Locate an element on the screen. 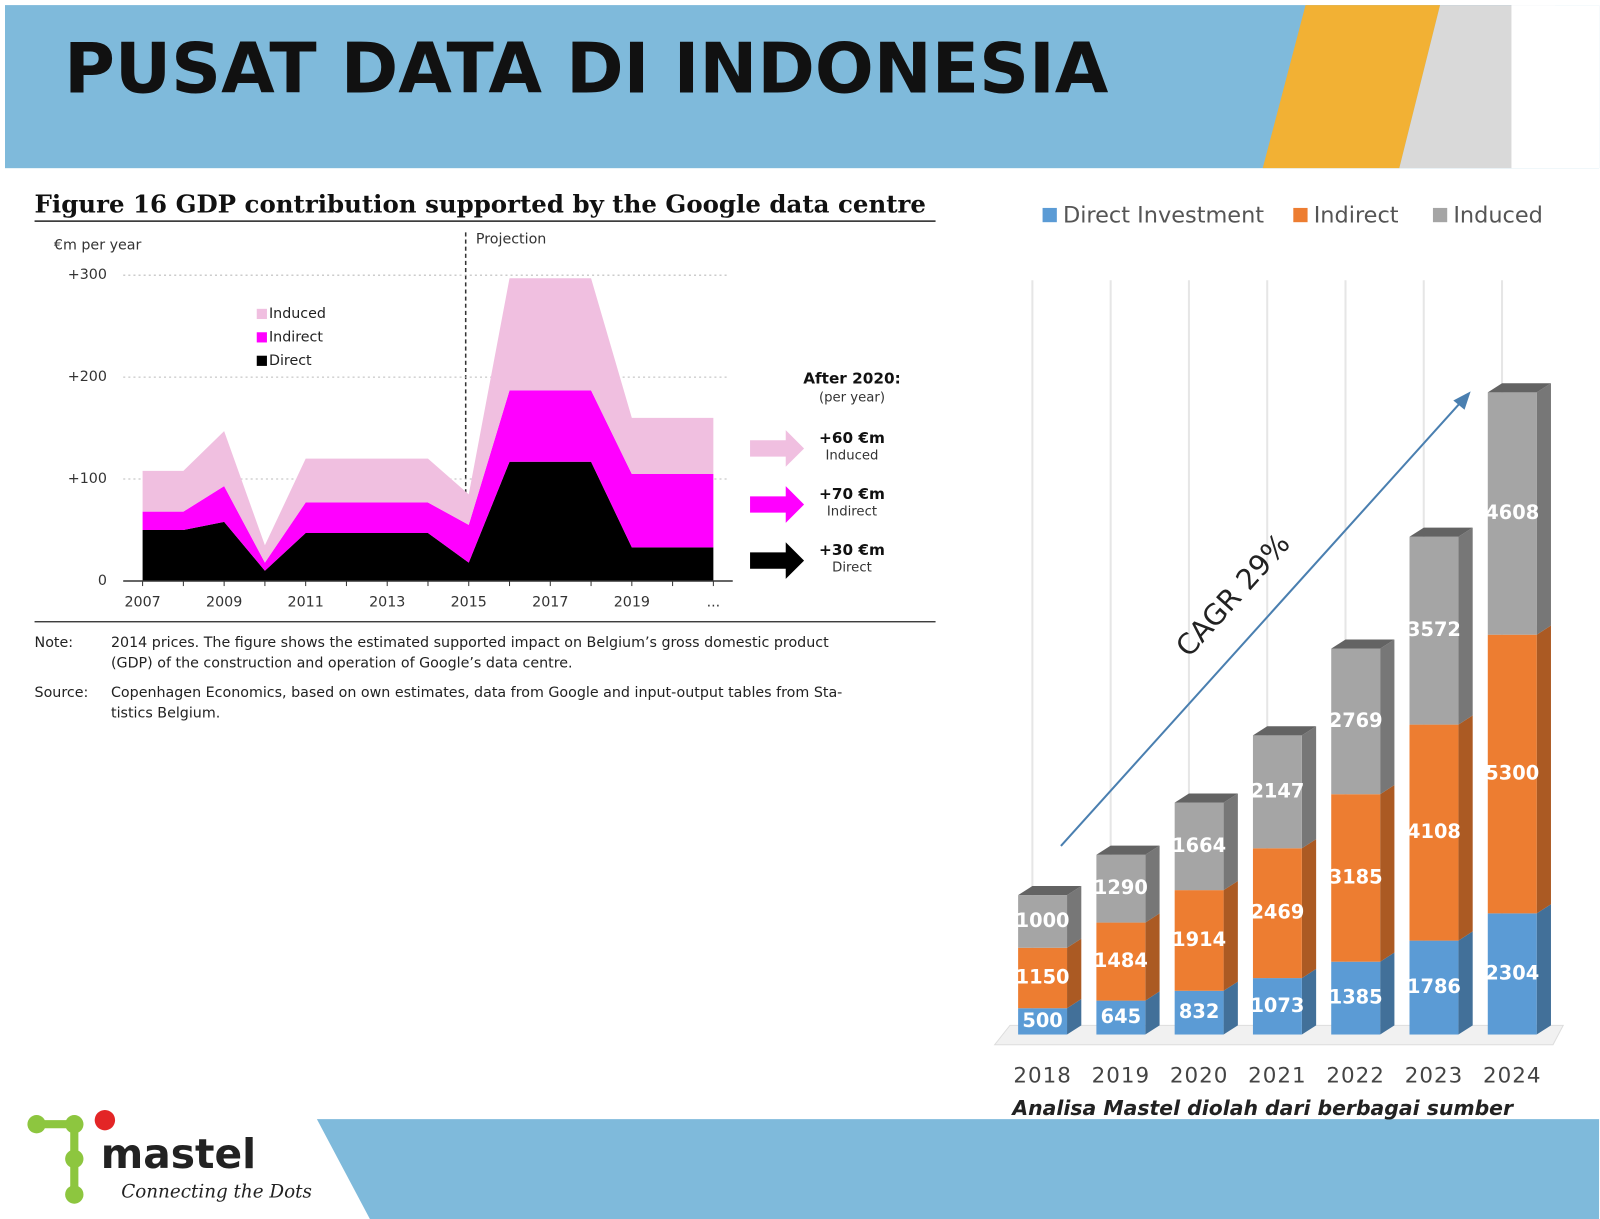  y-tick-label: +300 is located at coordinates (87, 275).